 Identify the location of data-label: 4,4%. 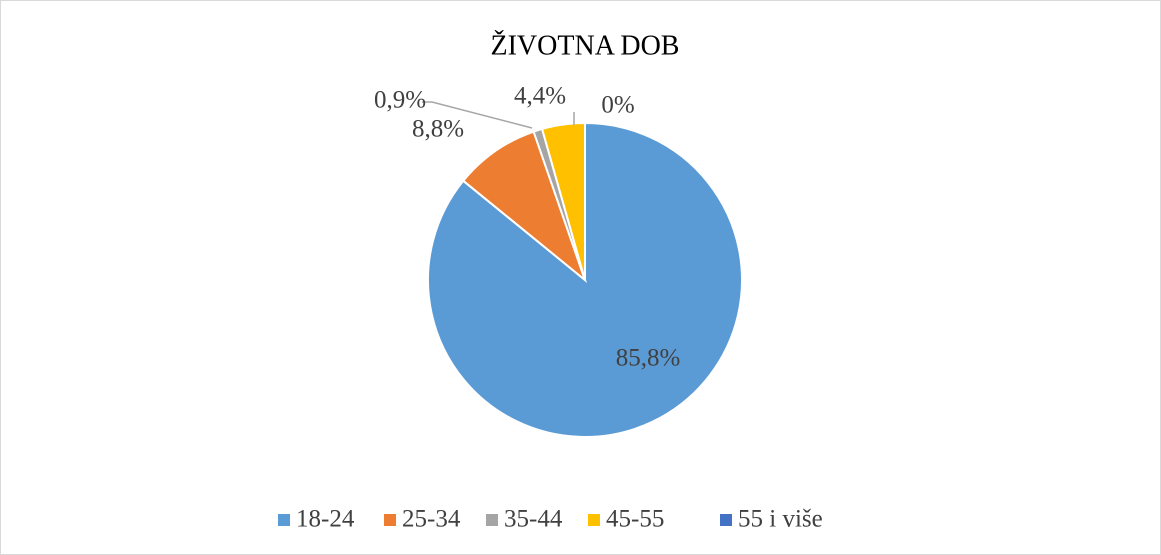
(540, 96).